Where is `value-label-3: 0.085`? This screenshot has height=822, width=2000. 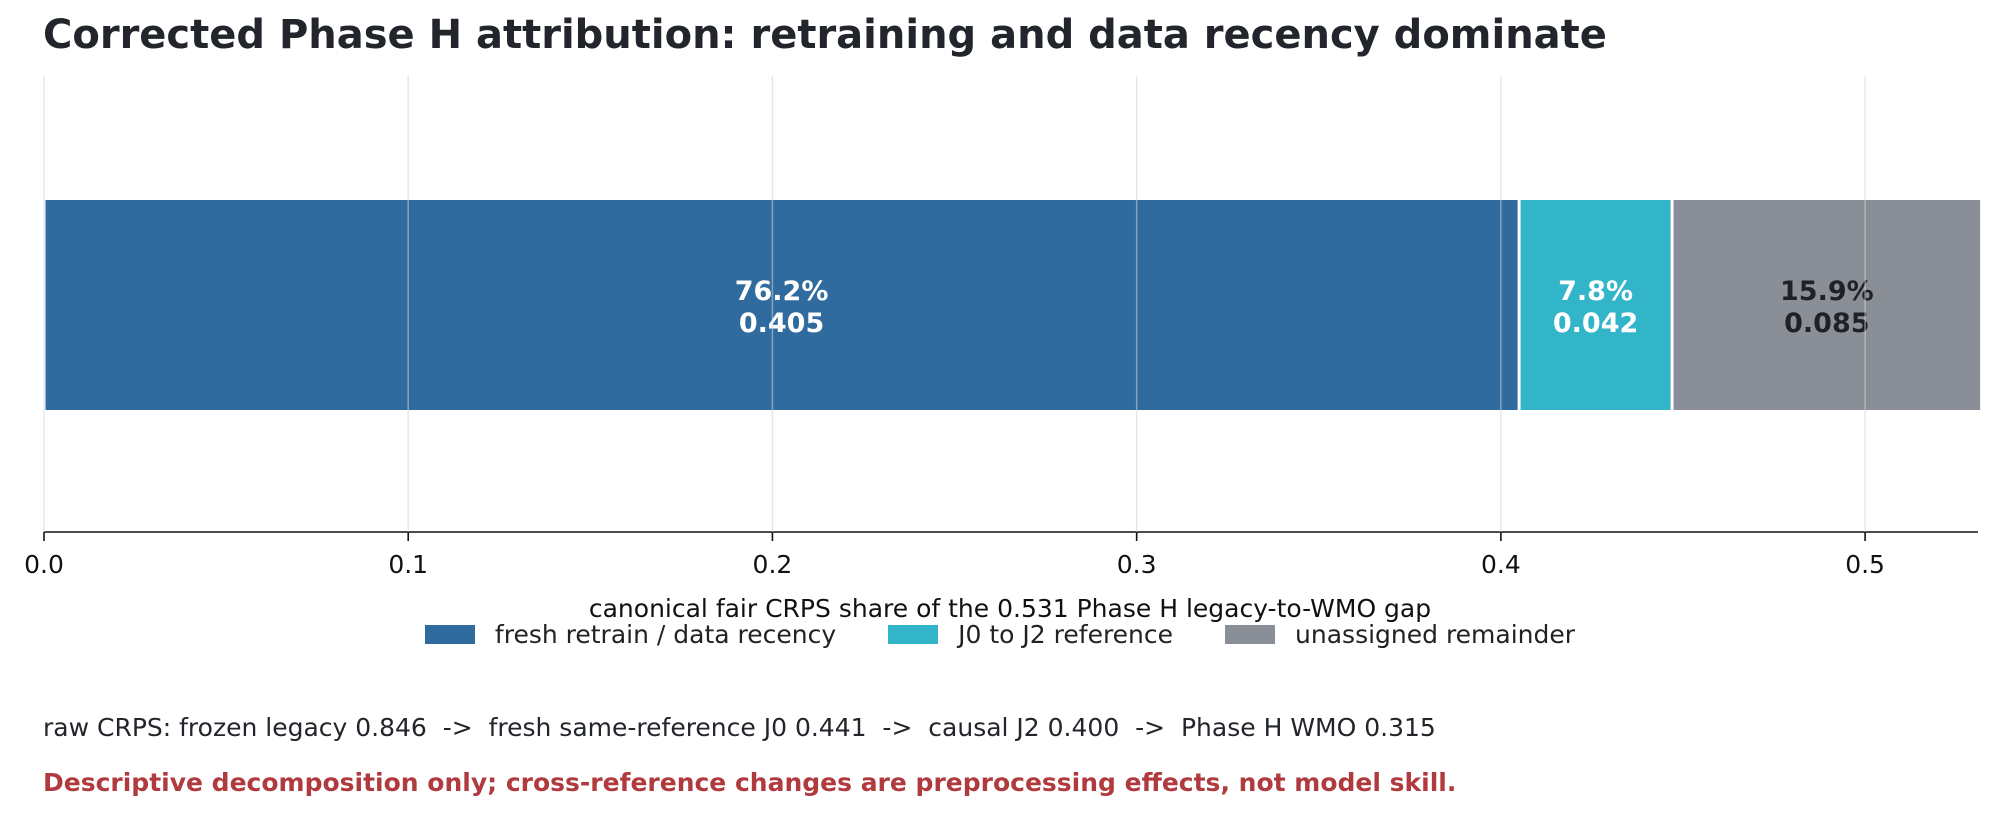 value-label-3: 0.085 is located at coordinates (1826, 323).